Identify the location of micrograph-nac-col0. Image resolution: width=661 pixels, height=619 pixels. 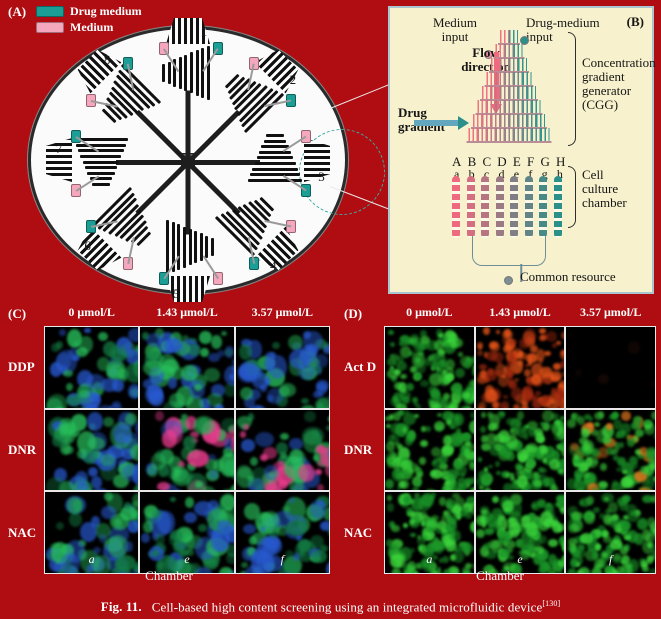
(92, 532).